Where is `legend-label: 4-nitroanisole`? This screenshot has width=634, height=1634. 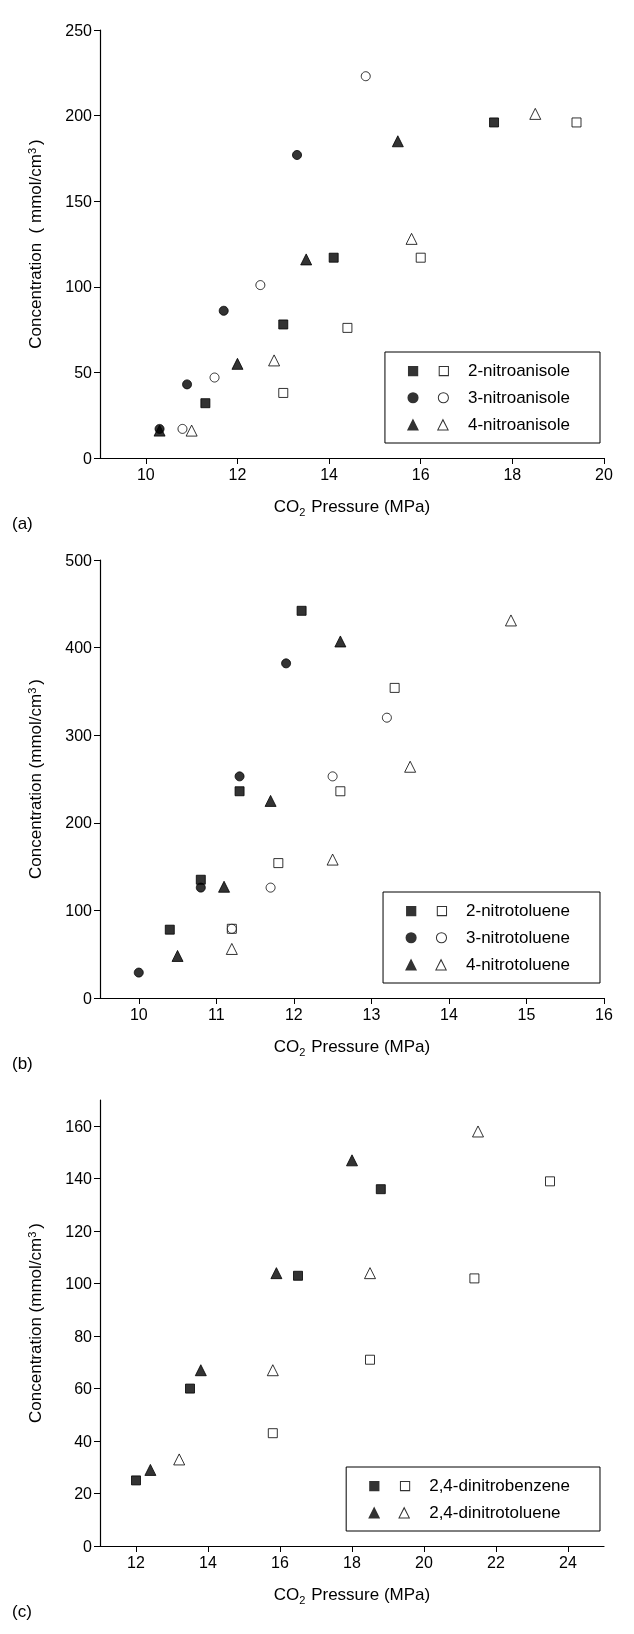 legend-label: 4-nitroanisole is located at coordinates (518, 424).